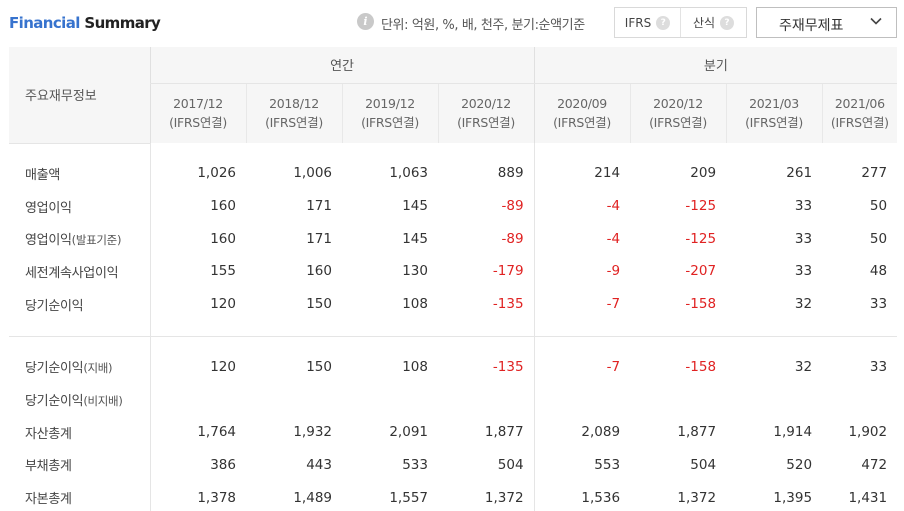 The image size is (904, 511). I want to click on table-cell: -207, so click(701, 271).